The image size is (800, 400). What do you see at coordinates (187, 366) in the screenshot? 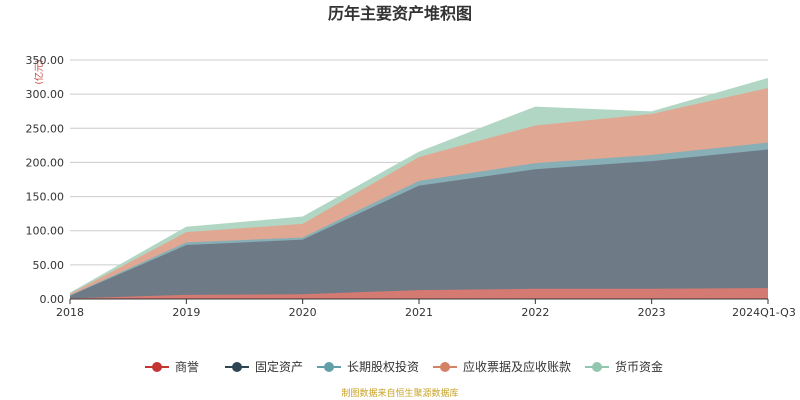
I see `legend-label: 商誉` at bounding box center [187, 366].